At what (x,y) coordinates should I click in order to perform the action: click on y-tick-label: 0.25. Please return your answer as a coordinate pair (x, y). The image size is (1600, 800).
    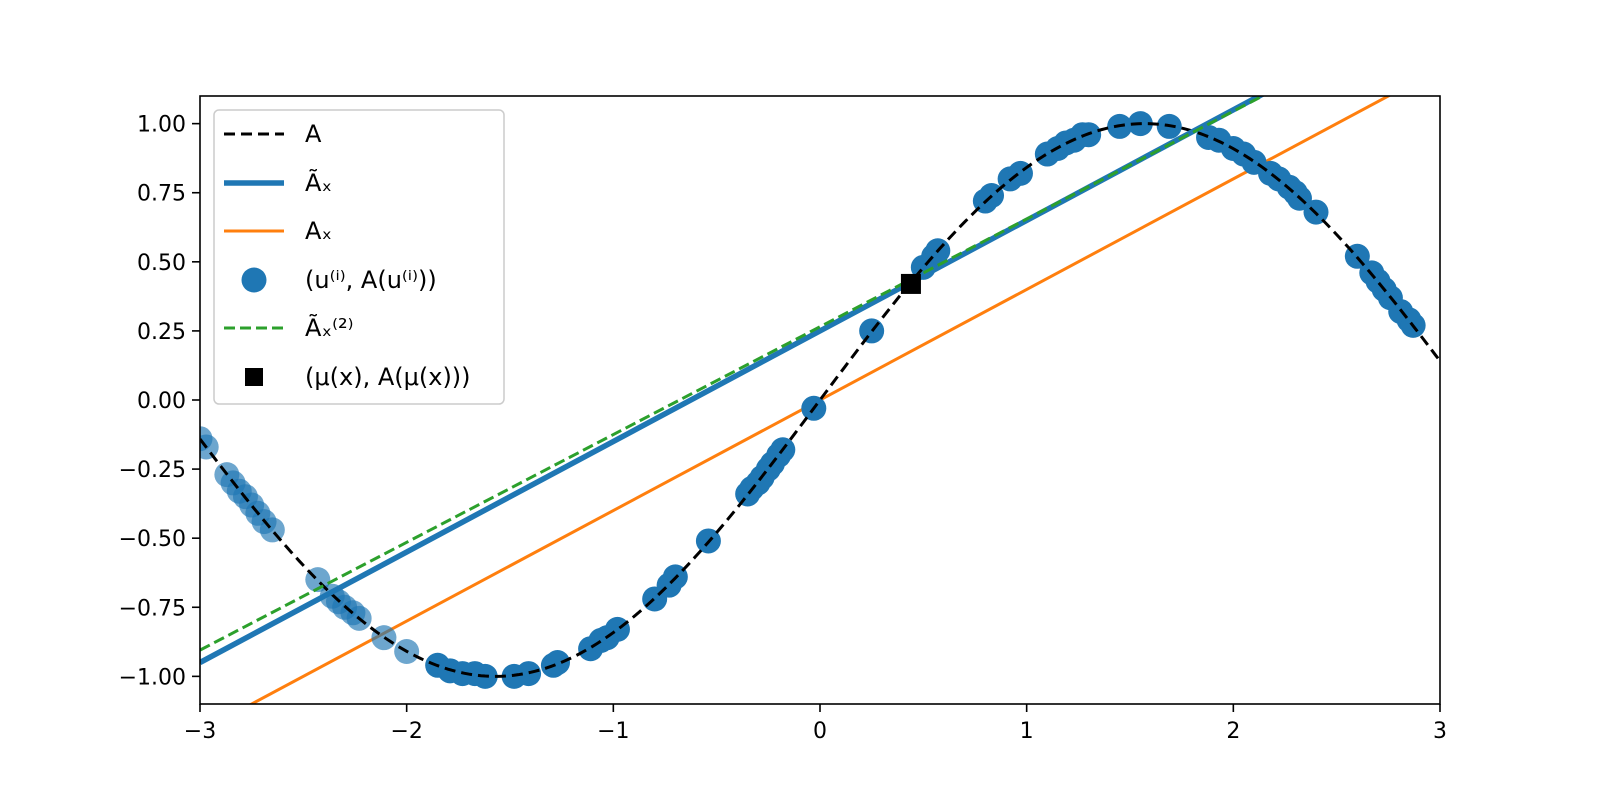
    Looking at the image, I should click on (161, 332).